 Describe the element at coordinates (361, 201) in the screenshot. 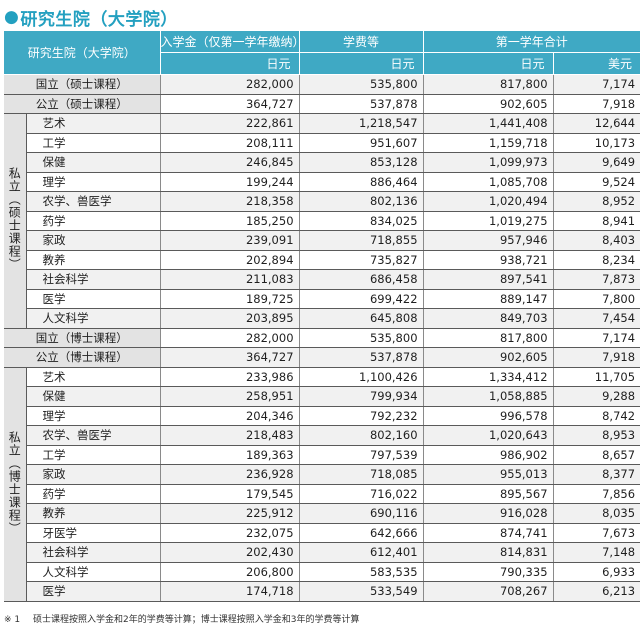

I see `table-cell-value: 802,136` at that location.